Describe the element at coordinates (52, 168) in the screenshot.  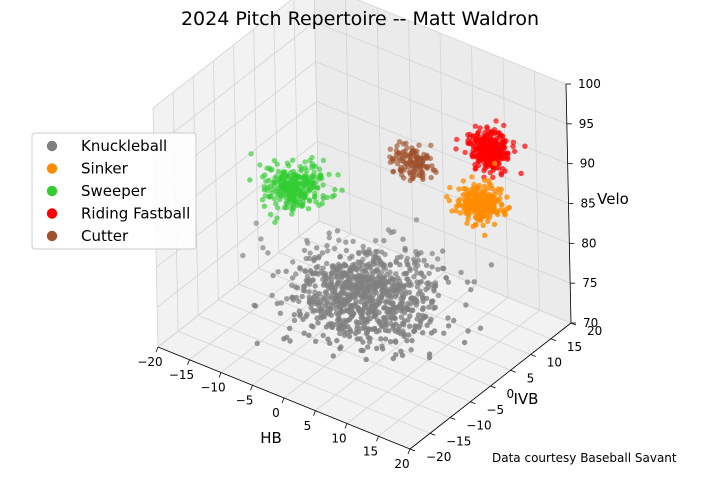
I see `legend-marker-sinker` at that location.